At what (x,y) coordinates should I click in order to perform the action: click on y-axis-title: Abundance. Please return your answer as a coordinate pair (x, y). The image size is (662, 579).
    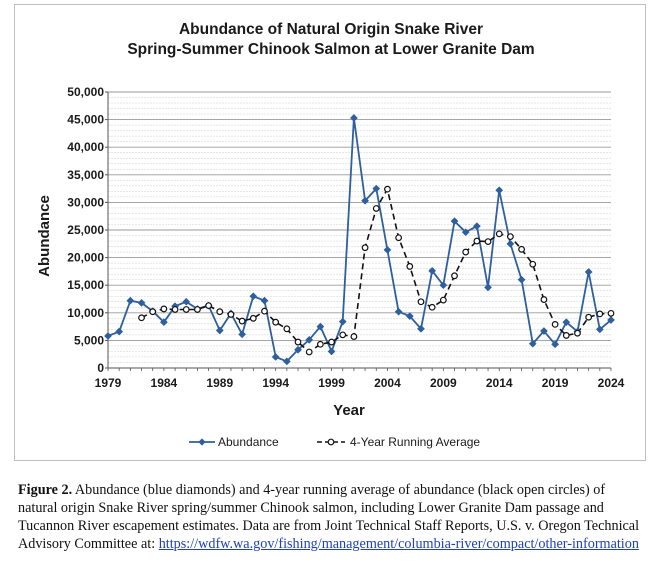
    Looking at the image, I should click on (44, 236).